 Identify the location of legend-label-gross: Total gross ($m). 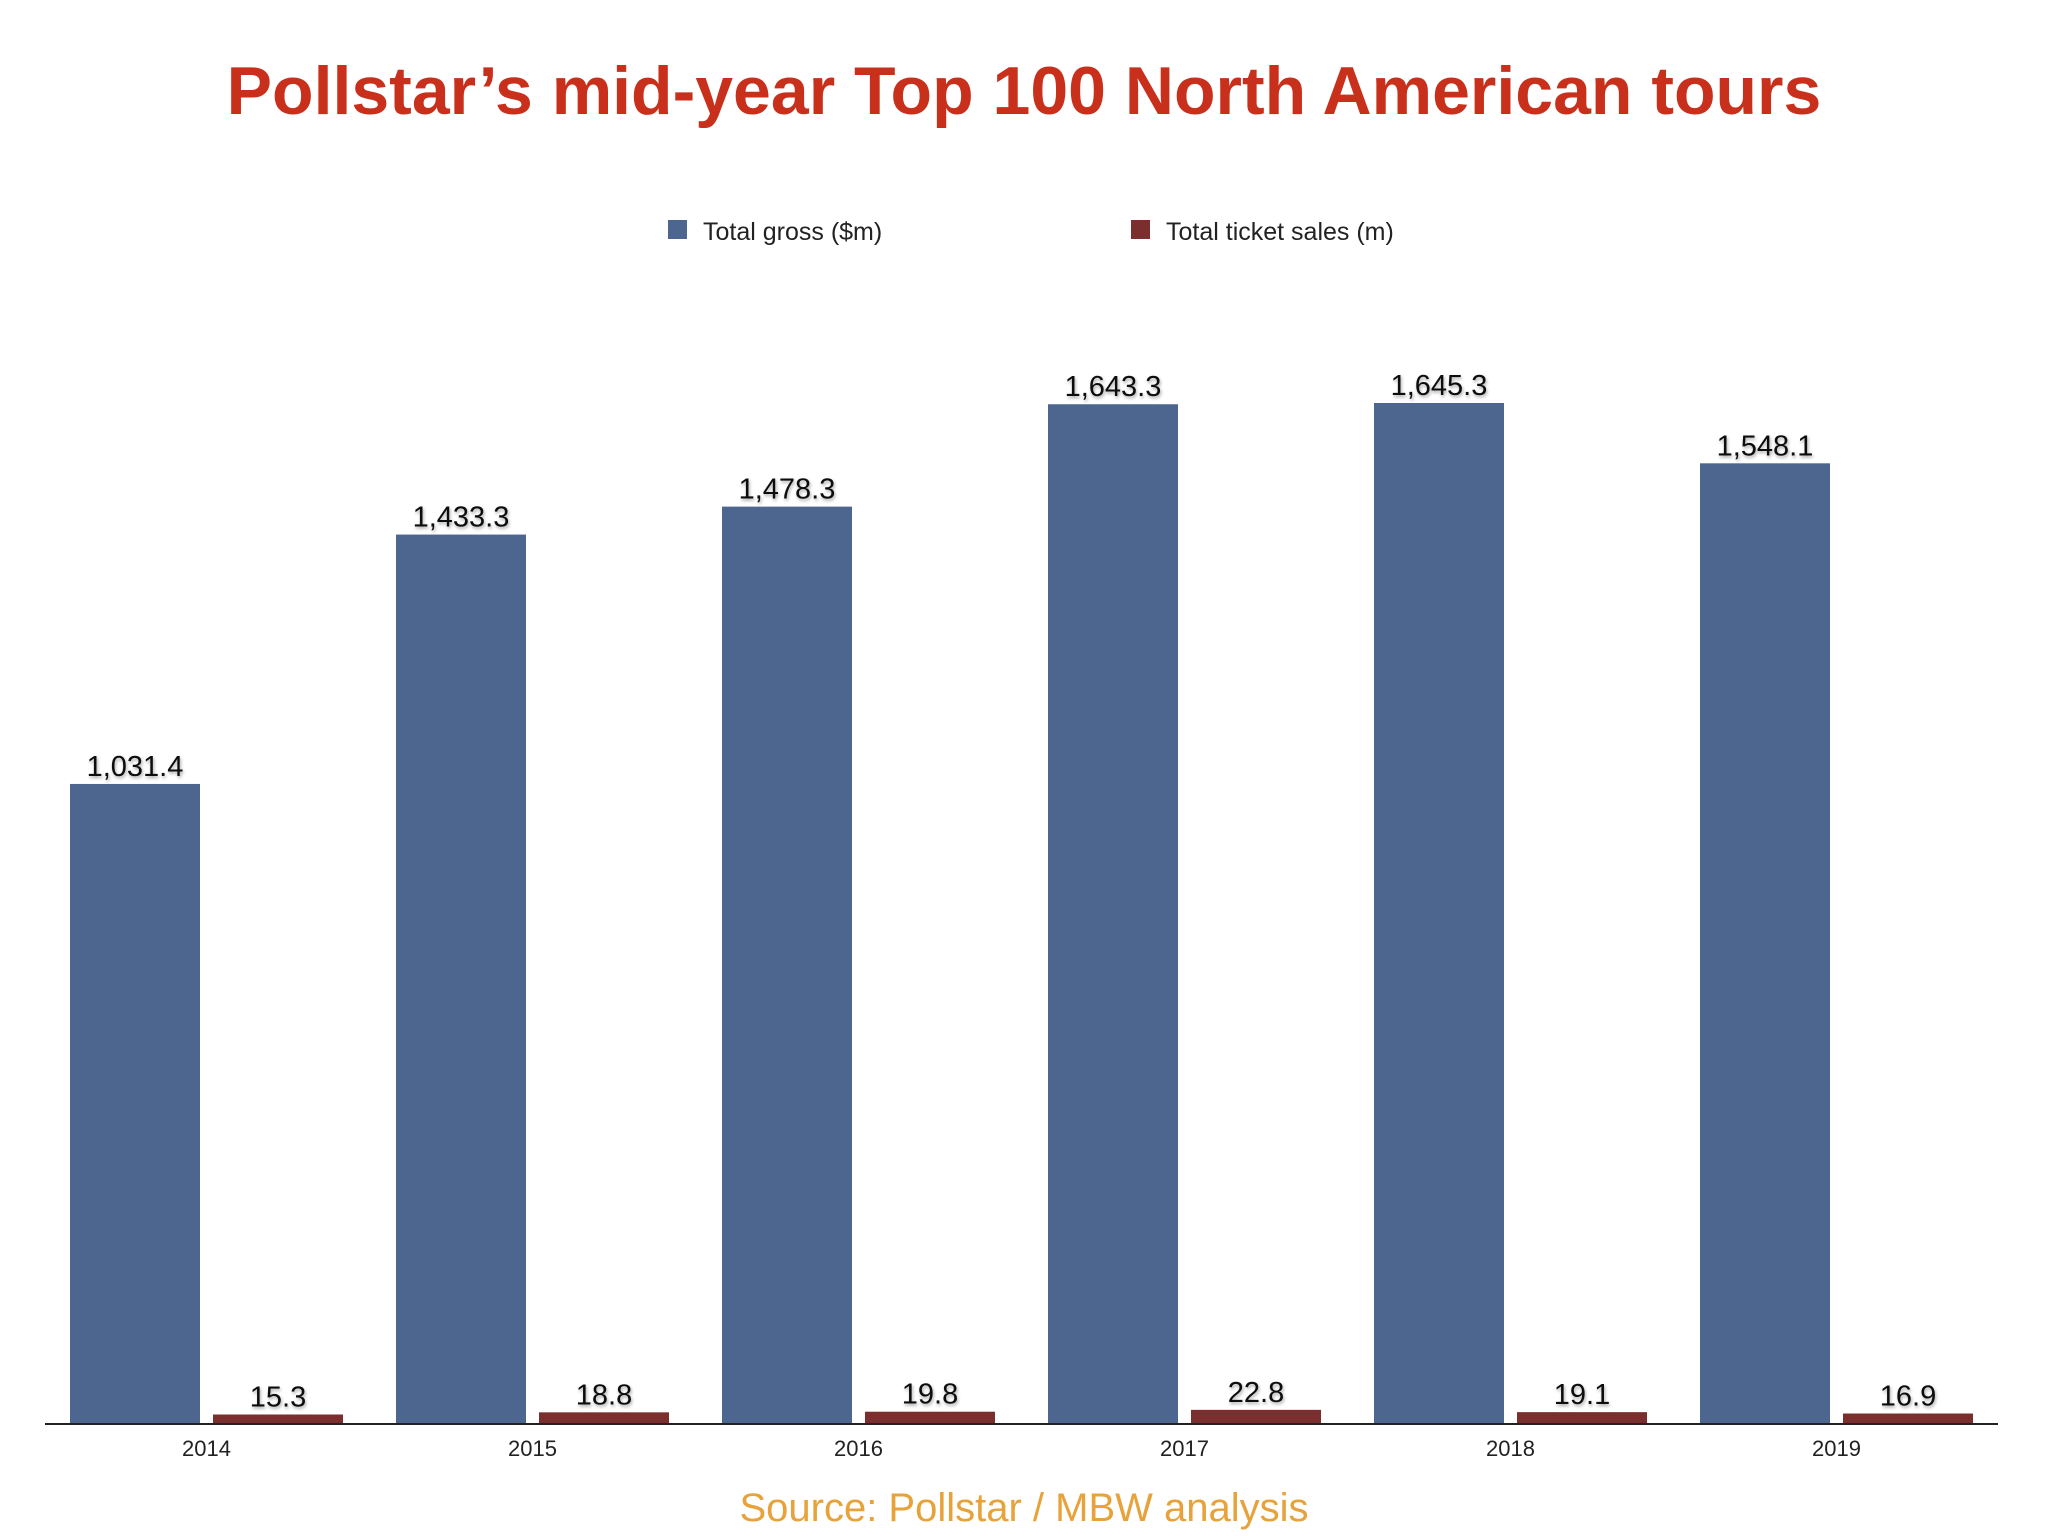
(792, 232).